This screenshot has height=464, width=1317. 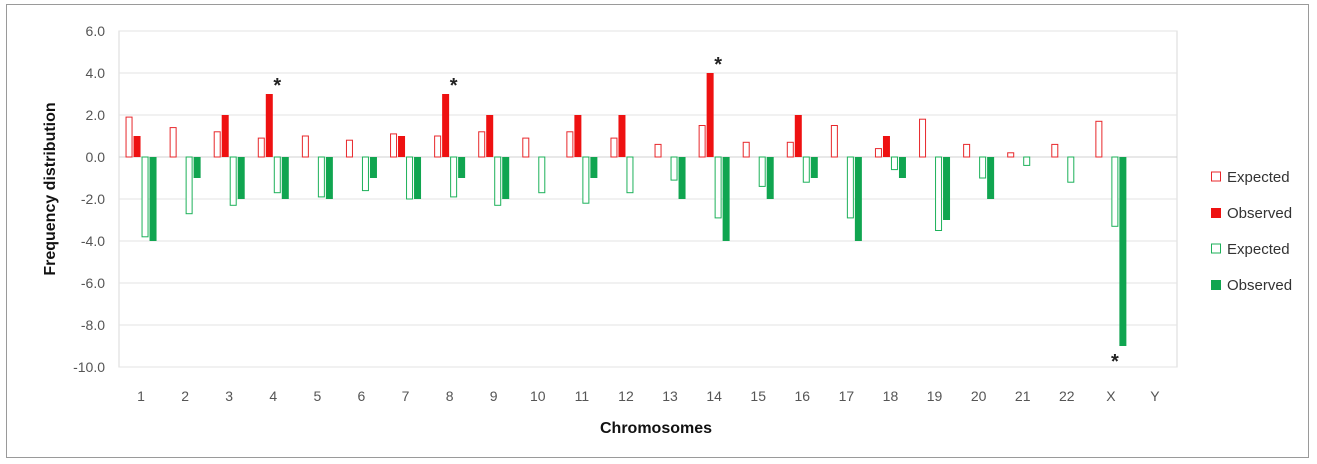 What do you see at coordinates (1099, 139) in the screenshot?
I see `bar-outline-pos-chr-X` at bounding box center [1099, 139].